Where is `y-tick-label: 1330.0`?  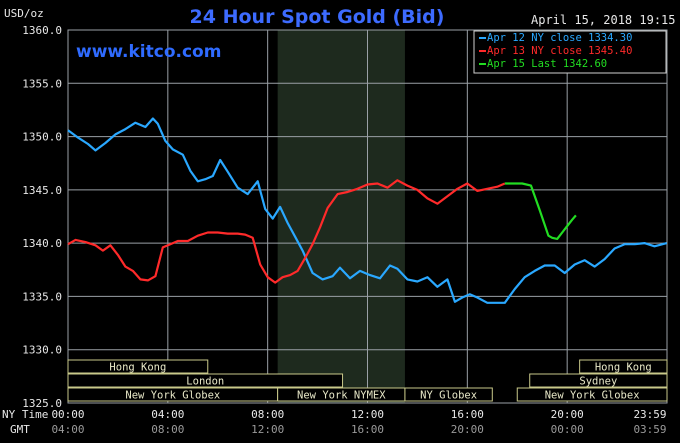
y-tick-label: 1330.0 is located at coordinates (42, 350).